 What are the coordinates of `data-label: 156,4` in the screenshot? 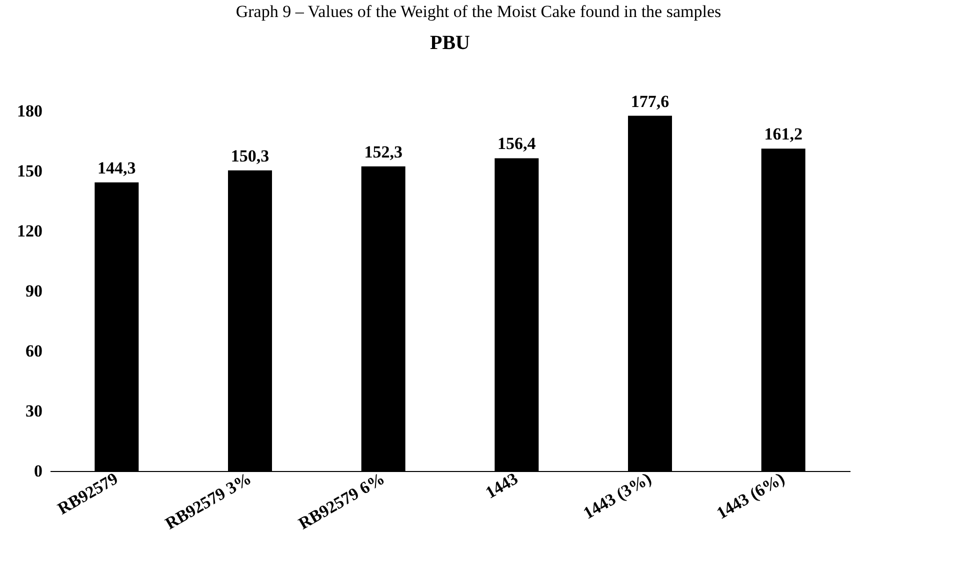 It's located at (517, 144).